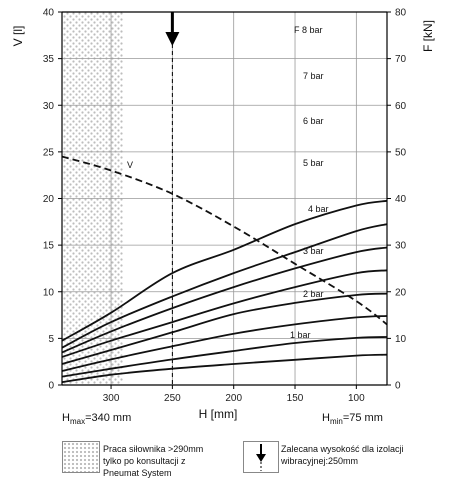  I want to click on y-left-tick-label-30: 30, so click(49, 106).